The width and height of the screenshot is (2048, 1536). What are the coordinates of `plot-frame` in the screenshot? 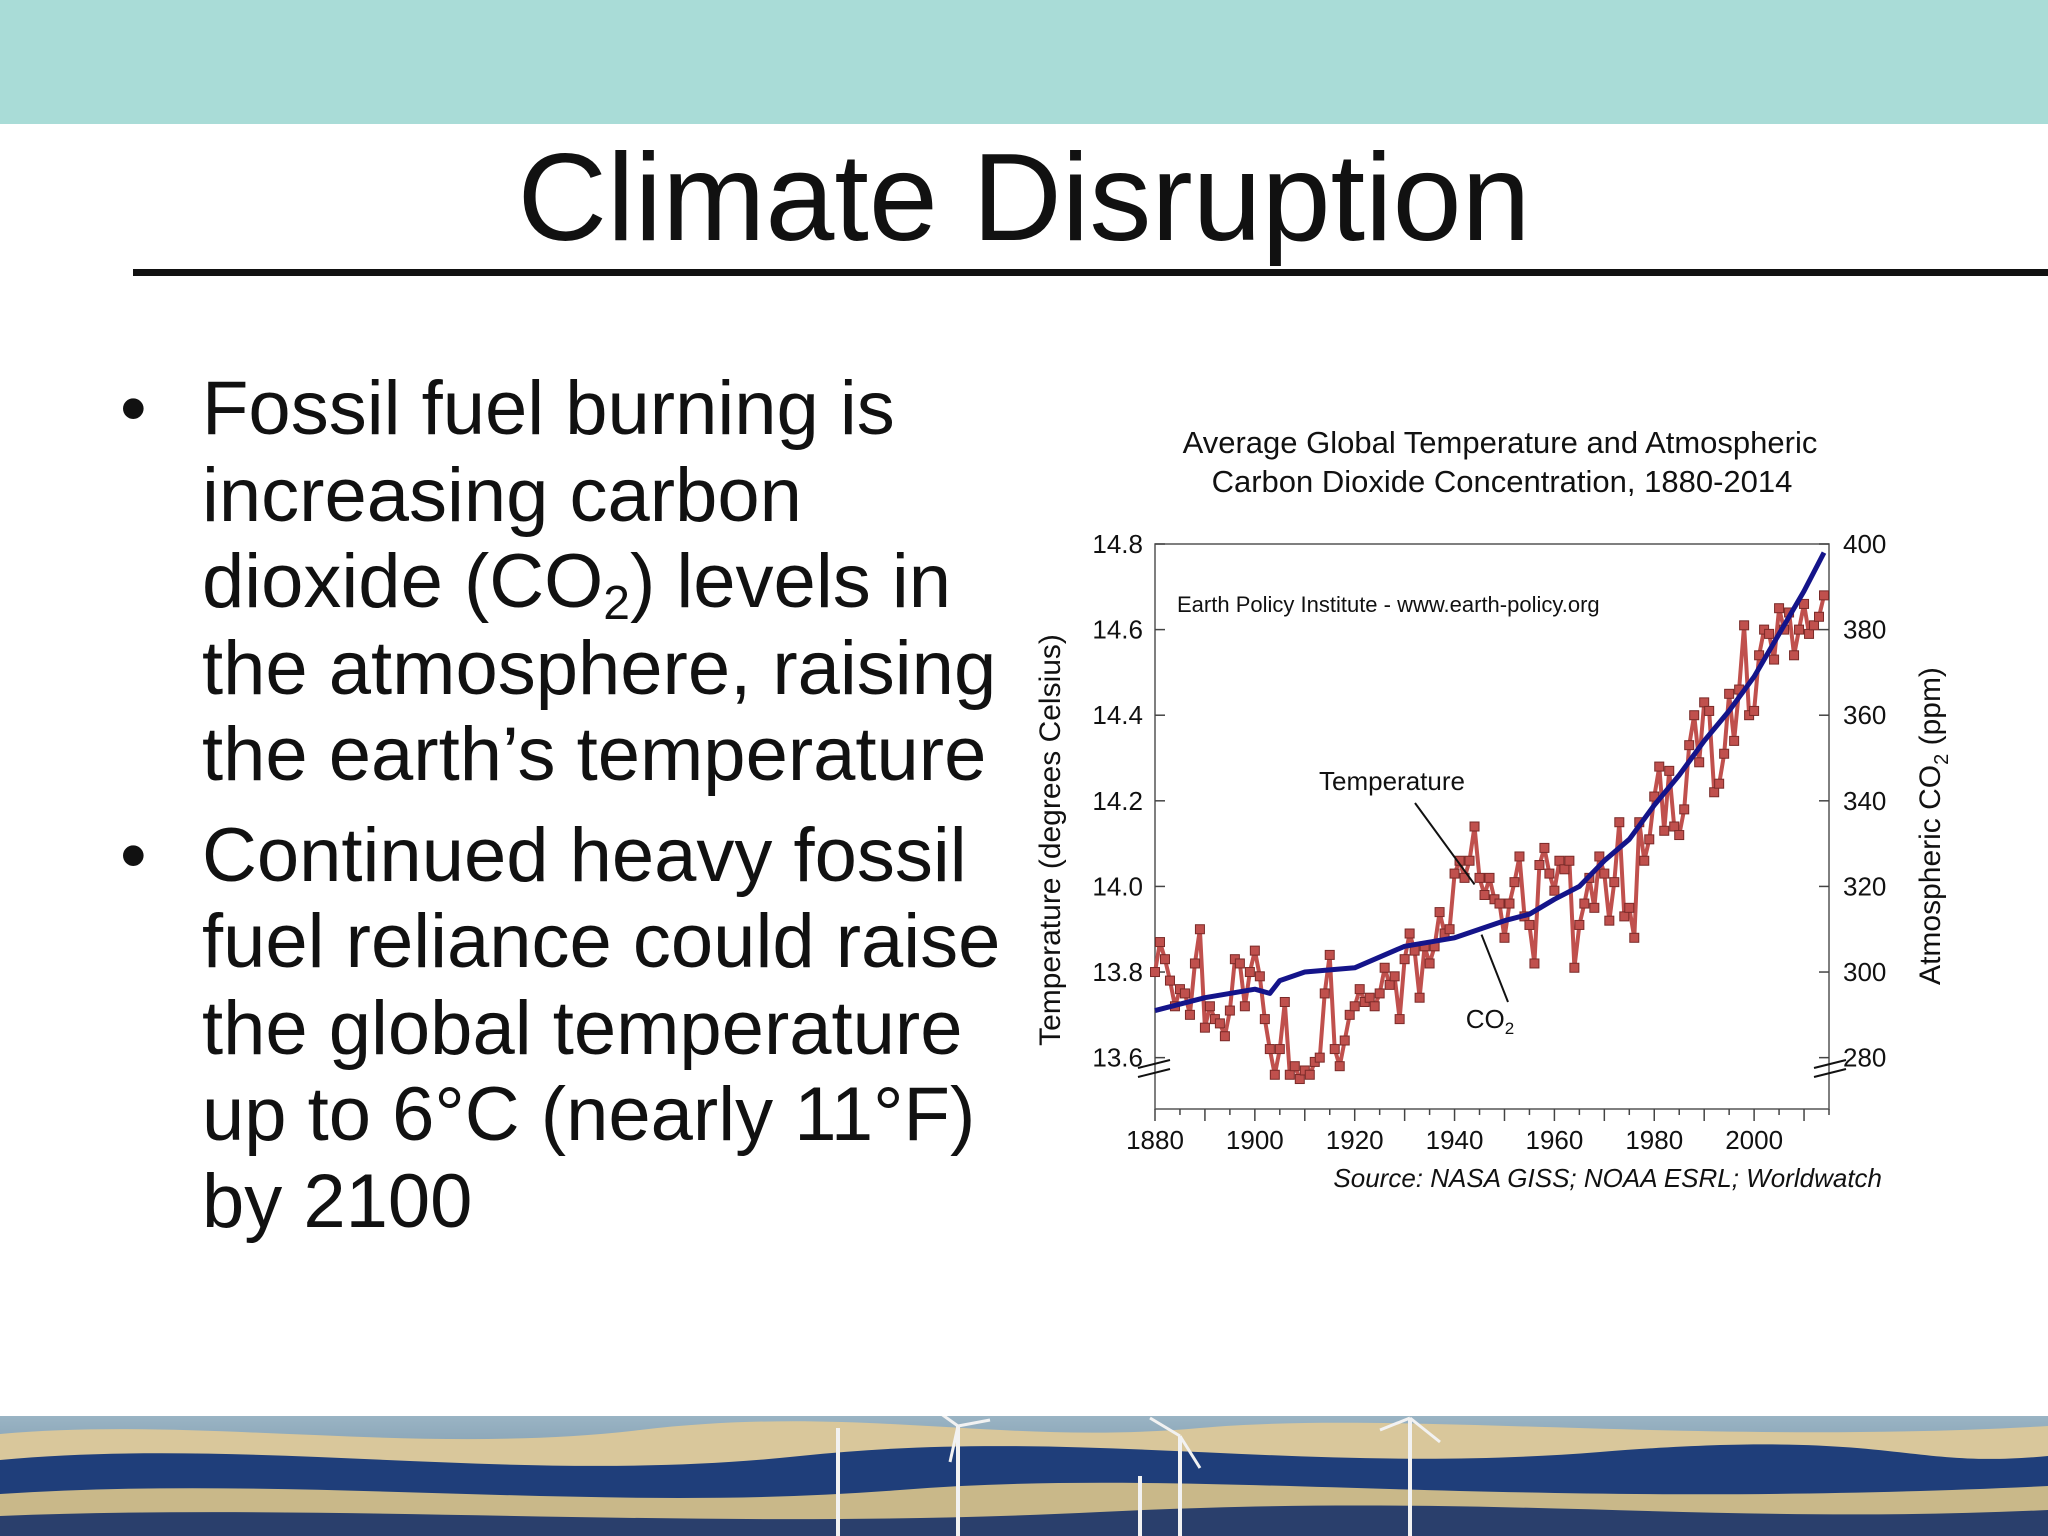 It's located at (1492, 826).